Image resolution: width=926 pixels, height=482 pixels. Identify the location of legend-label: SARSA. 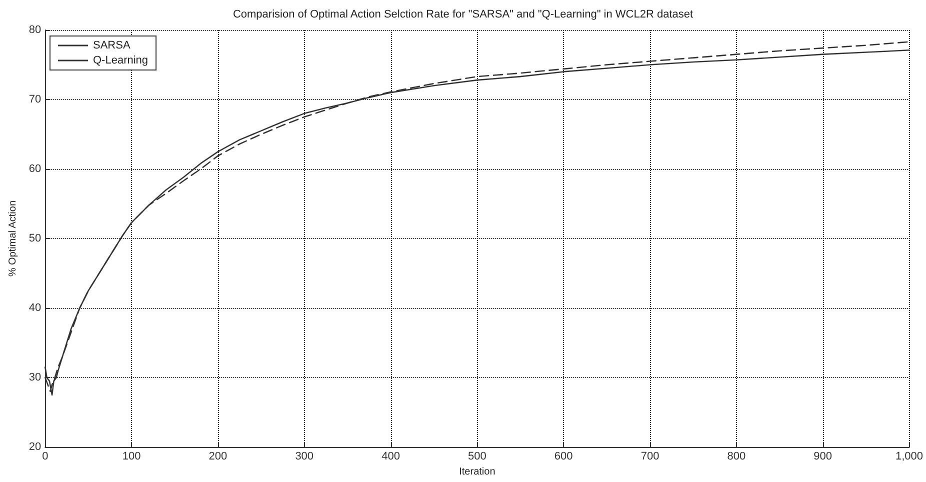
(112, 46).